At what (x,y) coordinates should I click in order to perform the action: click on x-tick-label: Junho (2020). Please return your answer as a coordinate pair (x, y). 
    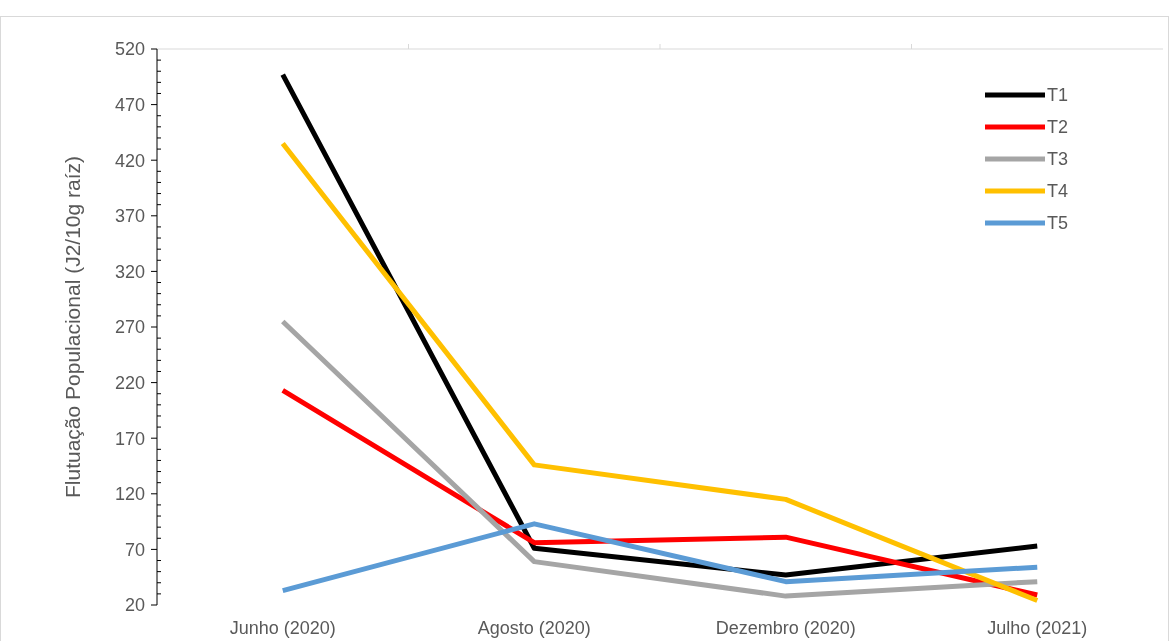
    Looking at the image, I should click on (282, 628).